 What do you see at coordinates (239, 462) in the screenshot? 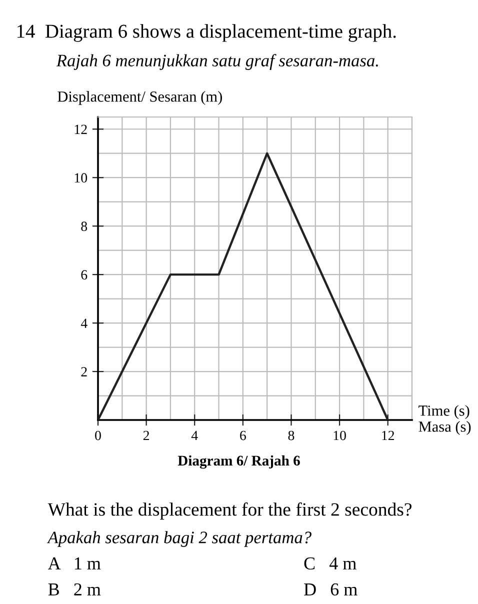
I see `text: Diagram 6/ Rajah 6` at bounding box center [239, 462].